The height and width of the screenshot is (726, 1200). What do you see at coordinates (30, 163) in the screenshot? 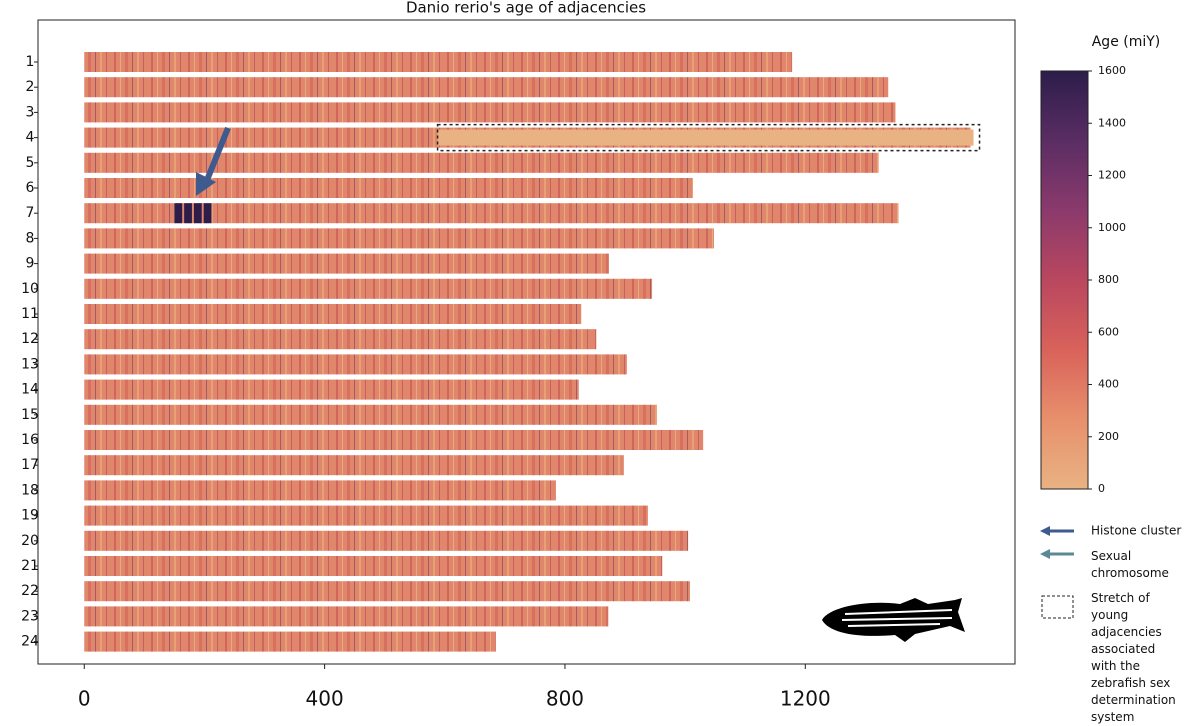
I see `y-tick-label: 5` at bounding box center [30, 163].